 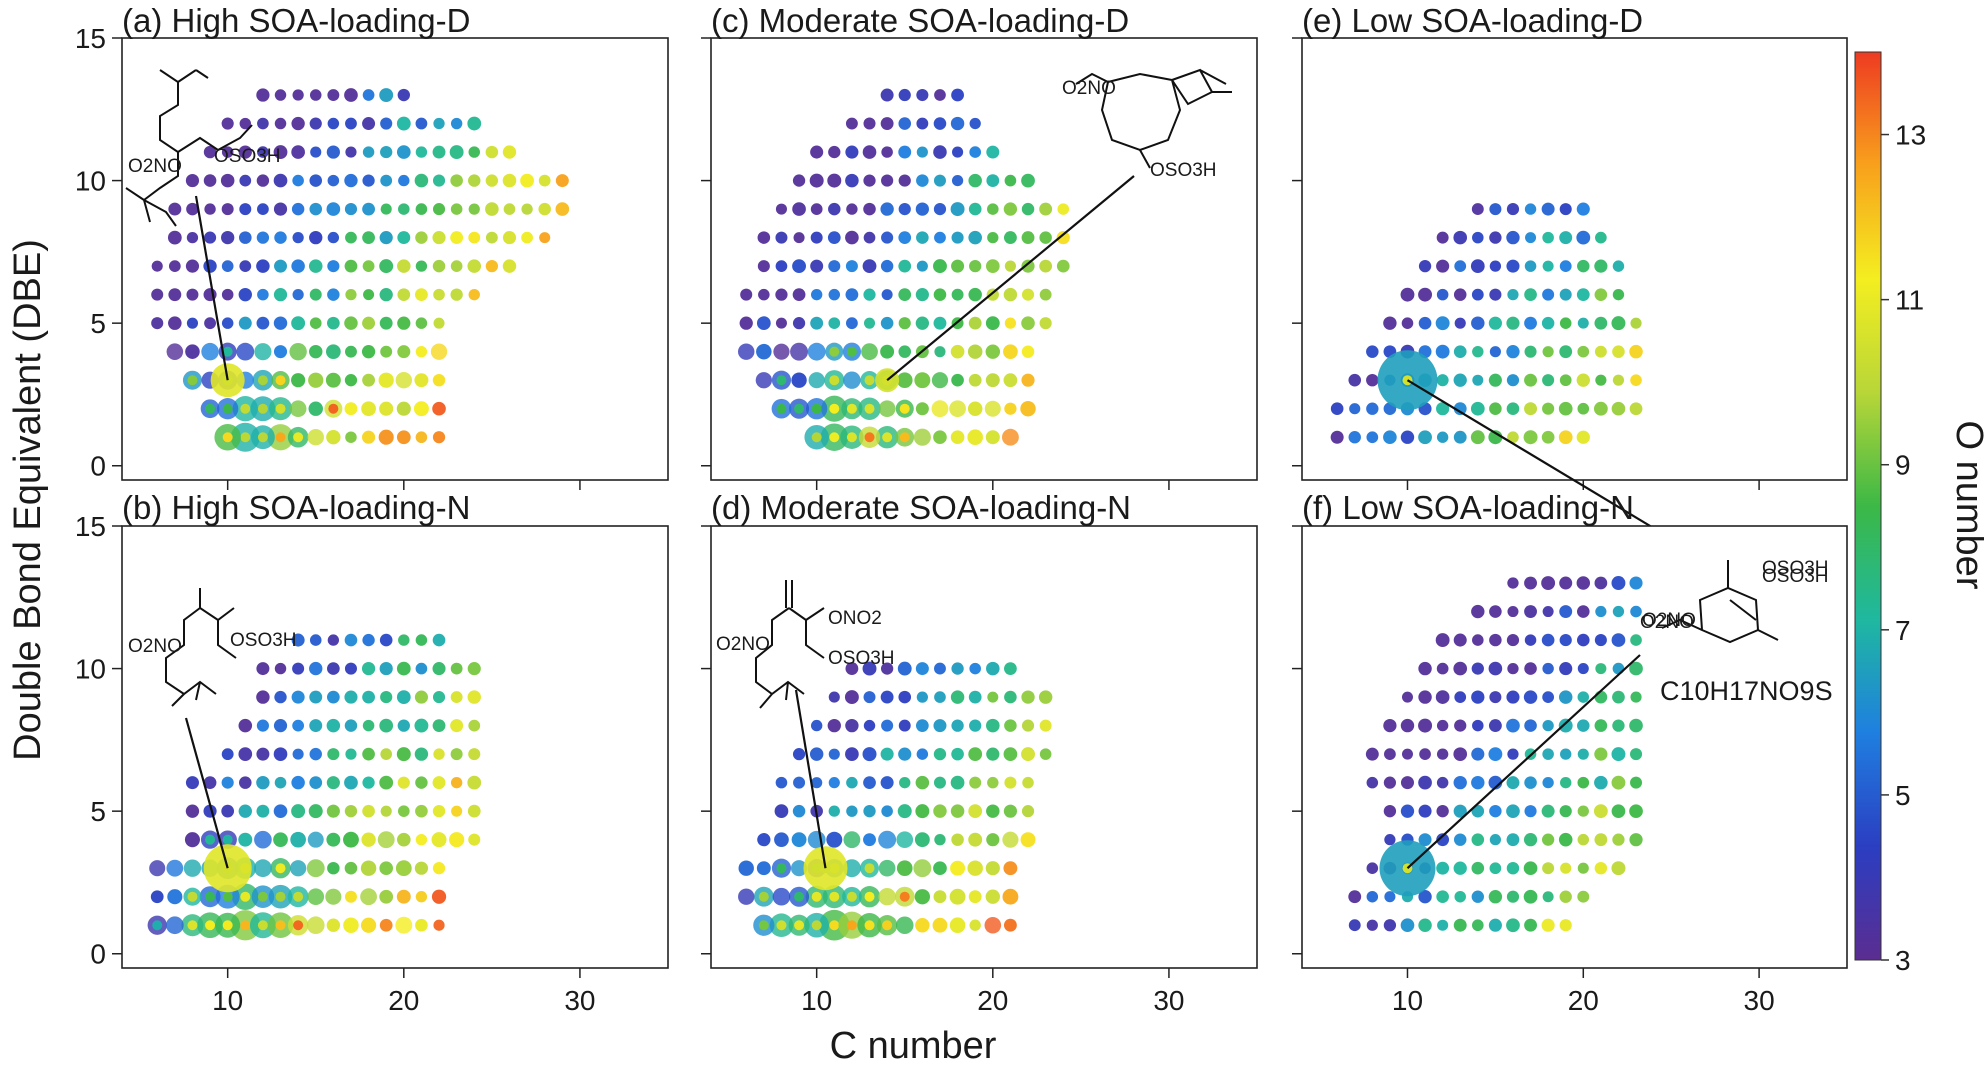 I want to click on leader-line, so click(x=206, y=793).